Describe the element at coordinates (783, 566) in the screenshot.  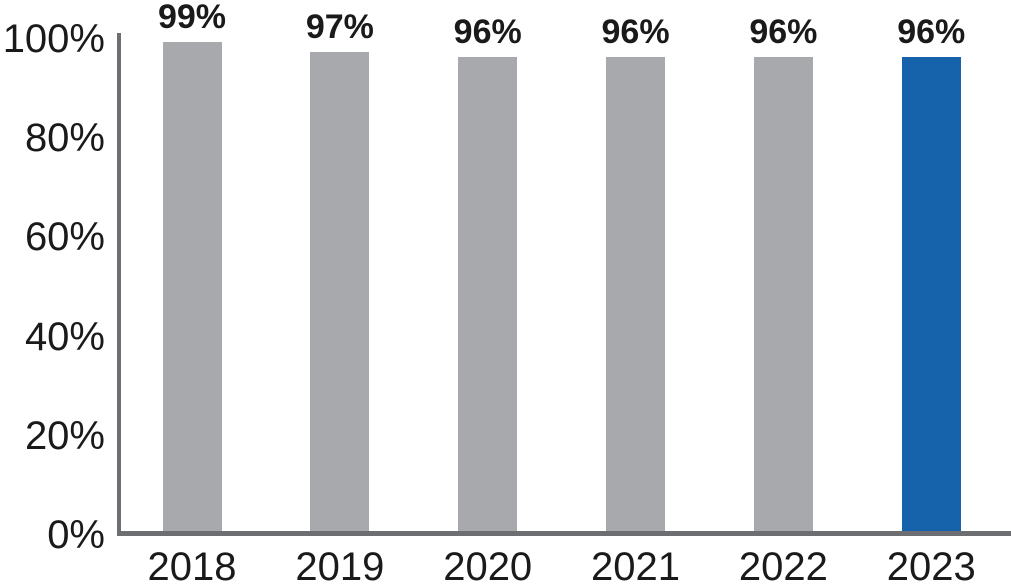
I see `x-category-label: 2022` at that location.